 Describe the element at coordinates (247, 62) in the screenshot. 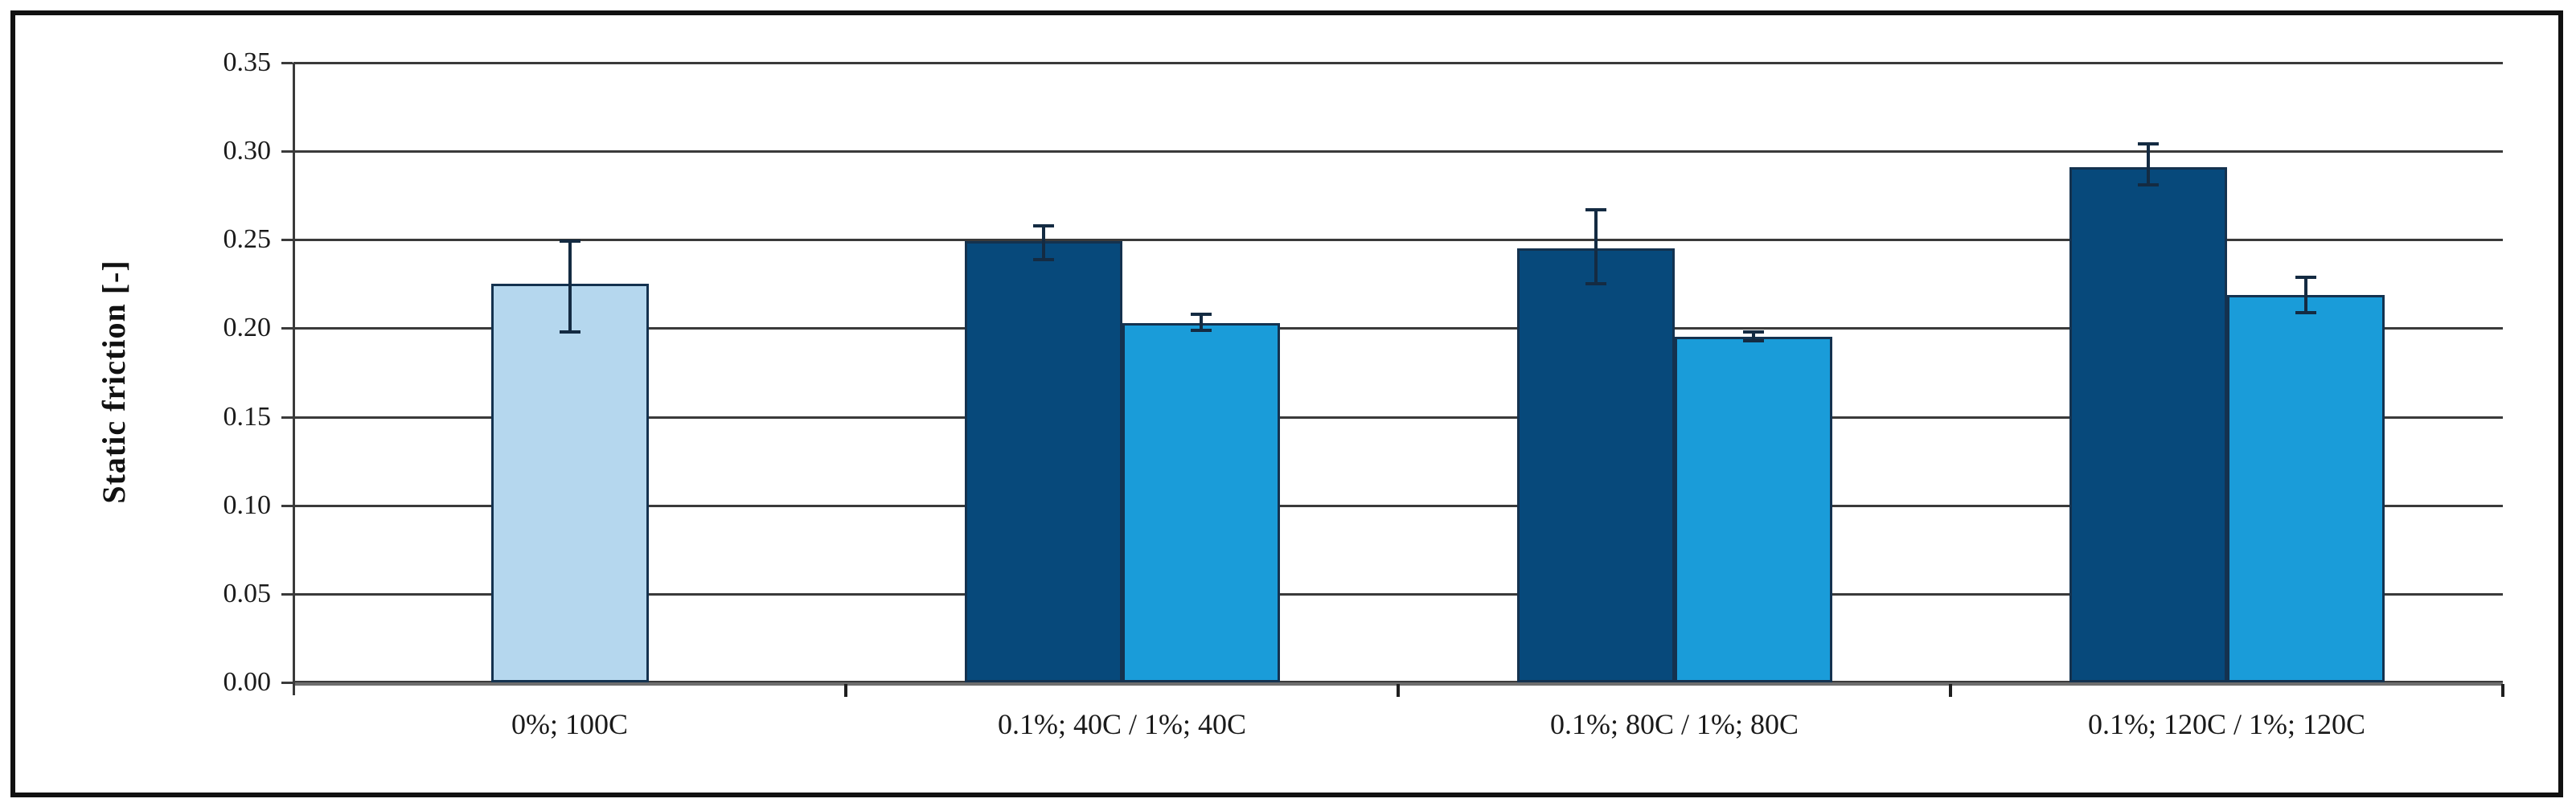

I see `y-axis-tick-label: 0.35` at that location.